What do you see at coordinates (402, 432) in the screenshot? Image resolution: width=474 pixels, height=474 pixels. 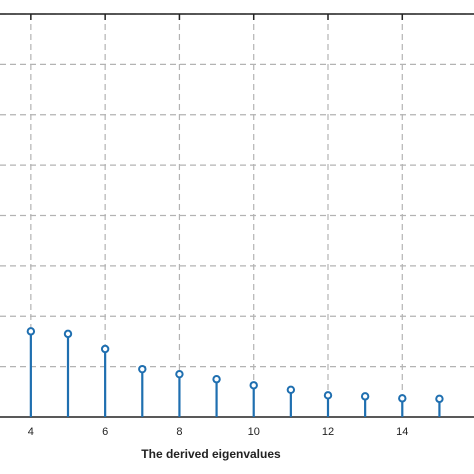 I see `x-tick-label-5: 14` at bounding box center [402, 432].